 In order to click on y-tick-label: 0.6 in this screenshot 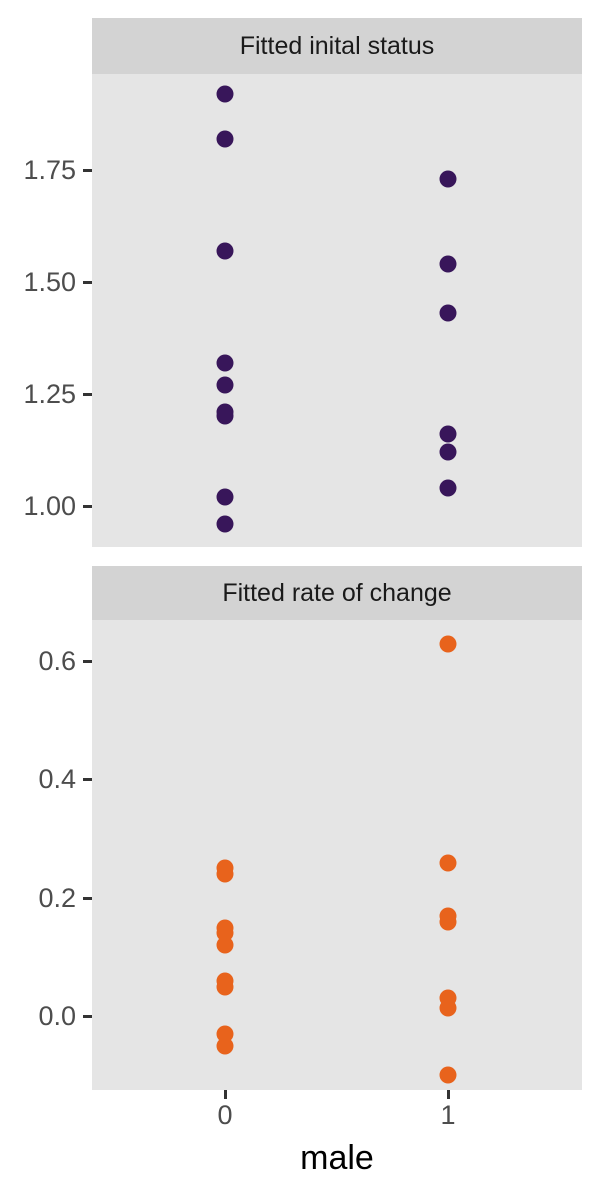, I will do `click(57, 661)`.